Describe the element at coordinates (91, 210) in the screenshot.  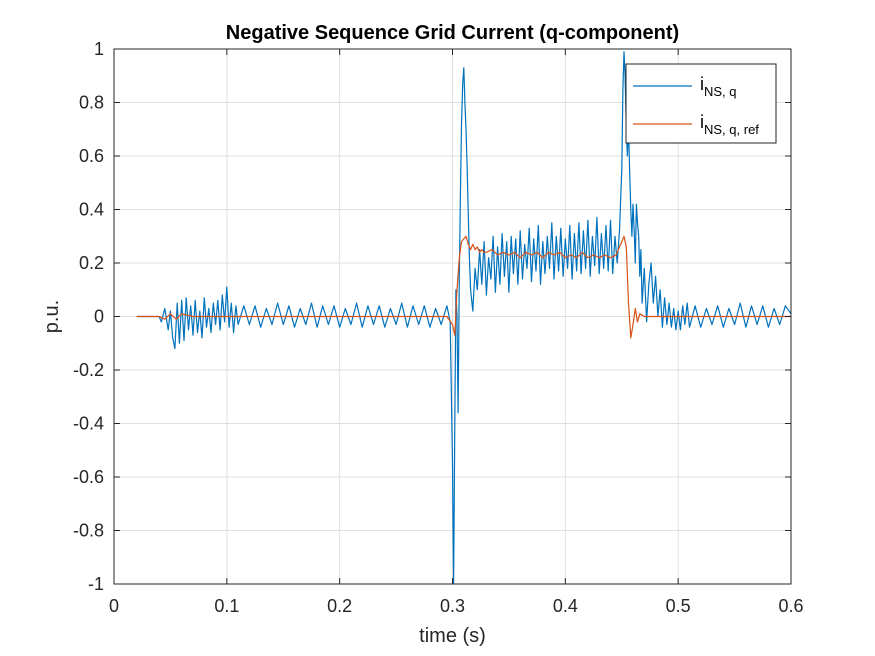
I see `y-tick-label: 0.4` at that location.